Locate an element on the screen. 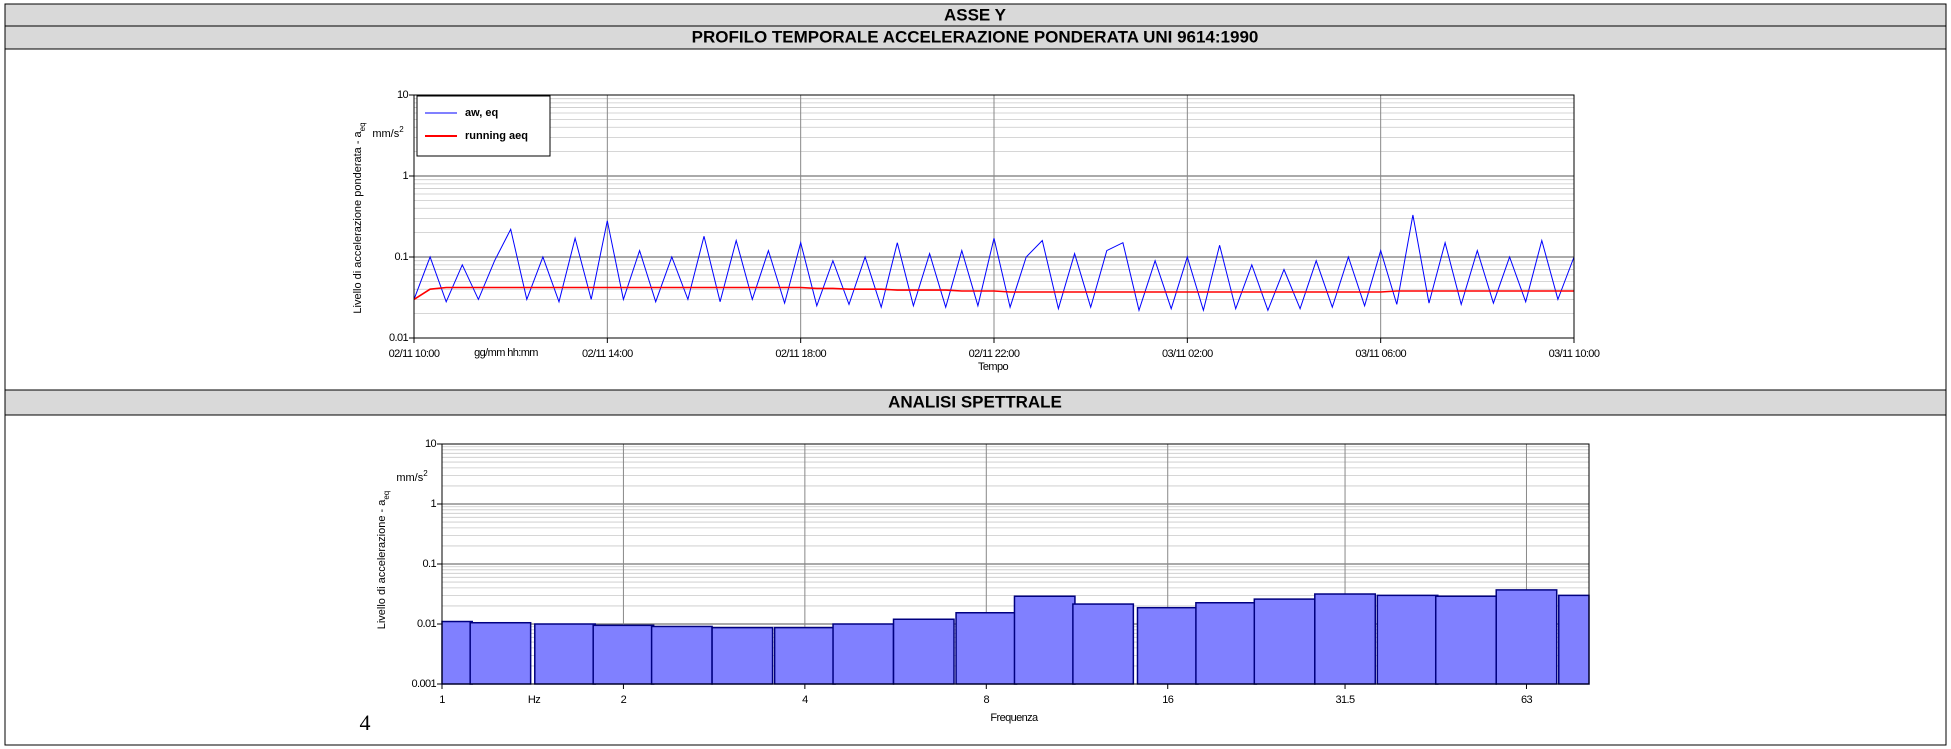  y-tick-label: 0.001 is located at coordinates (423, 684).